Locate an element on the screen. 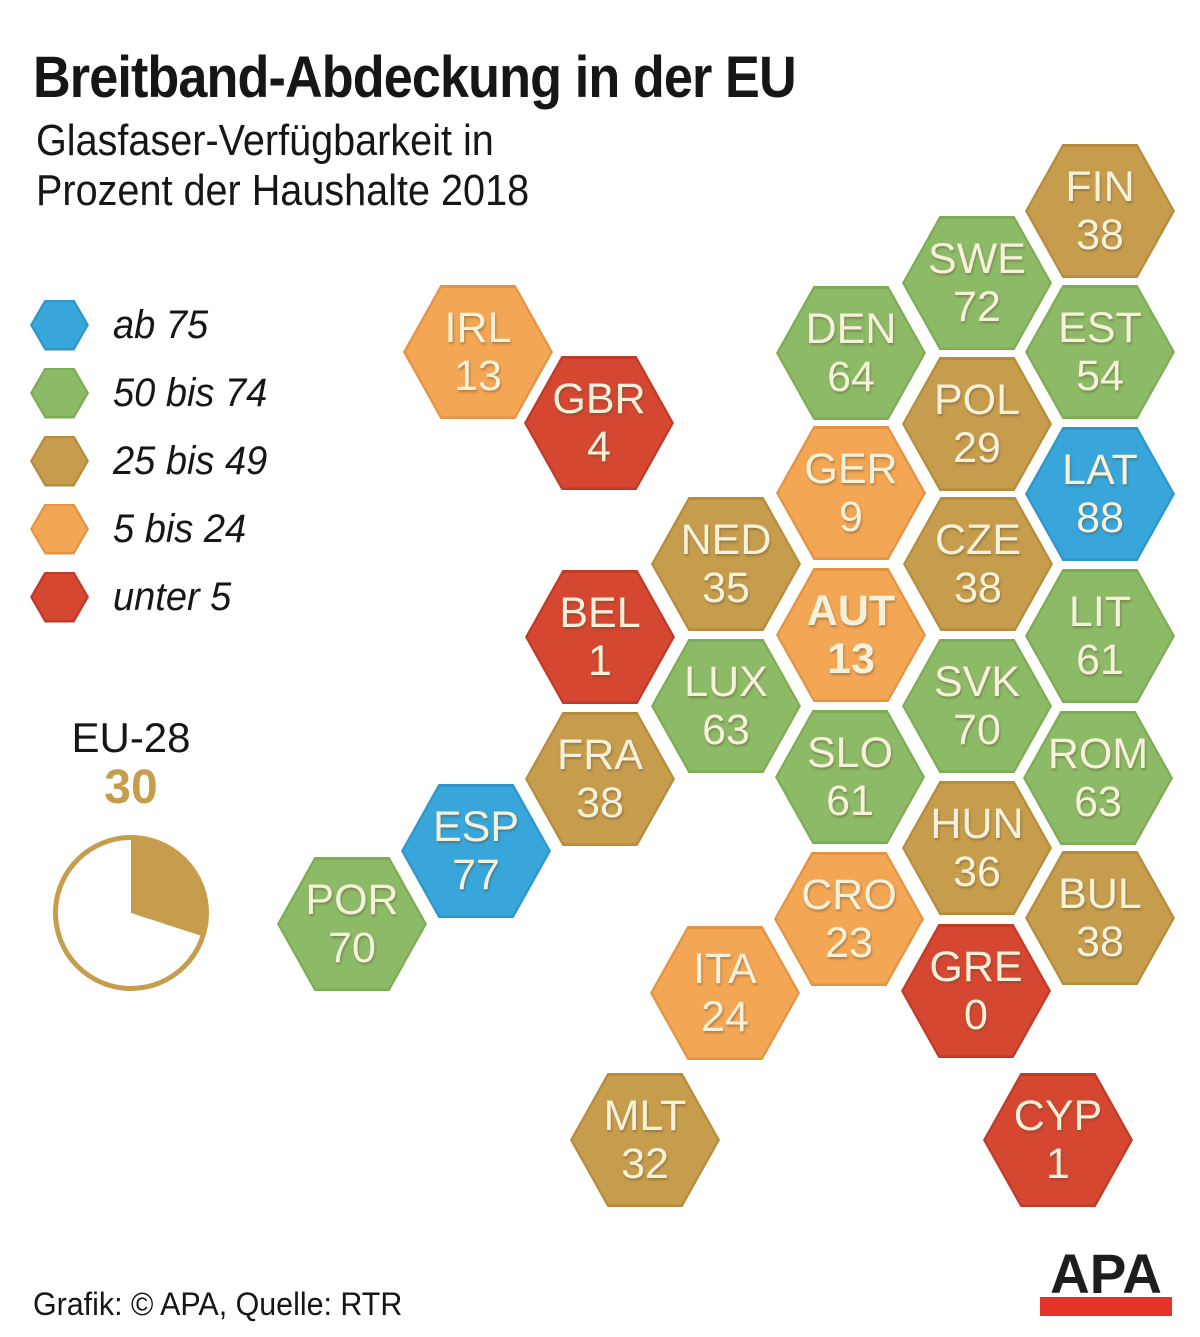  hex-tile-label: CRO 23 is located at coordinates (849, 919).